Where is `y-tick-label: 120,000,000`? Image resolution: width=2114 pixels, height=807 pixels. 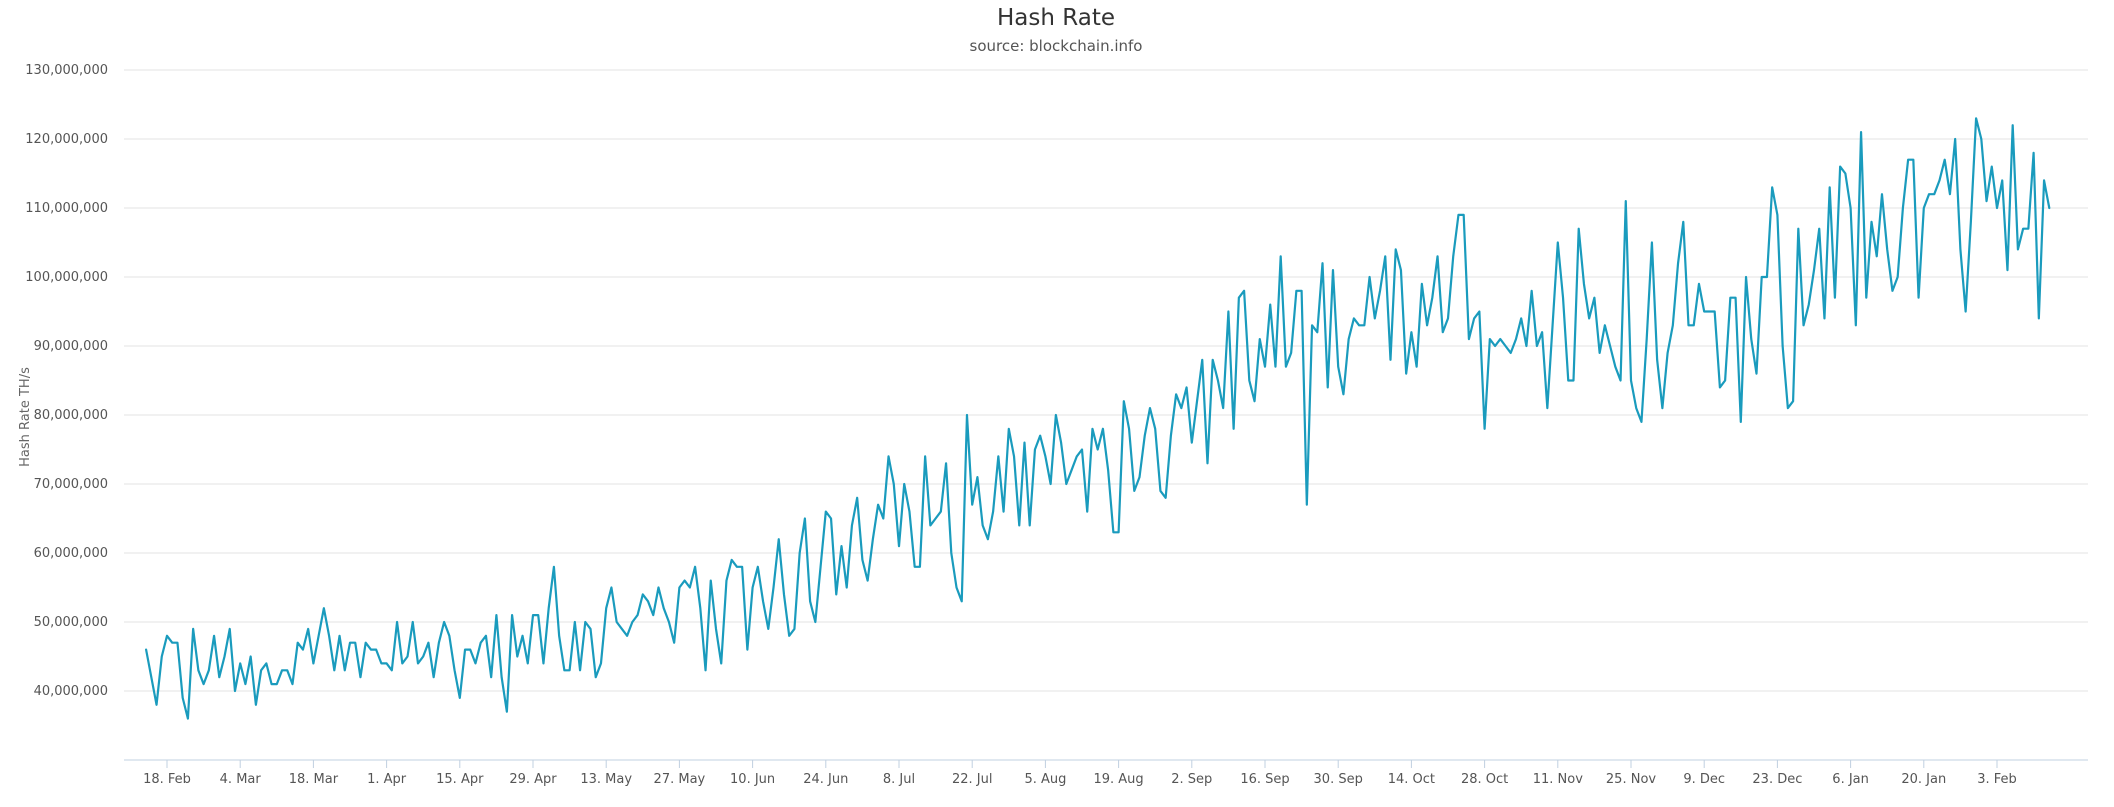 y-tick-label: 120,000,000 is located at coordinates (66, 139).